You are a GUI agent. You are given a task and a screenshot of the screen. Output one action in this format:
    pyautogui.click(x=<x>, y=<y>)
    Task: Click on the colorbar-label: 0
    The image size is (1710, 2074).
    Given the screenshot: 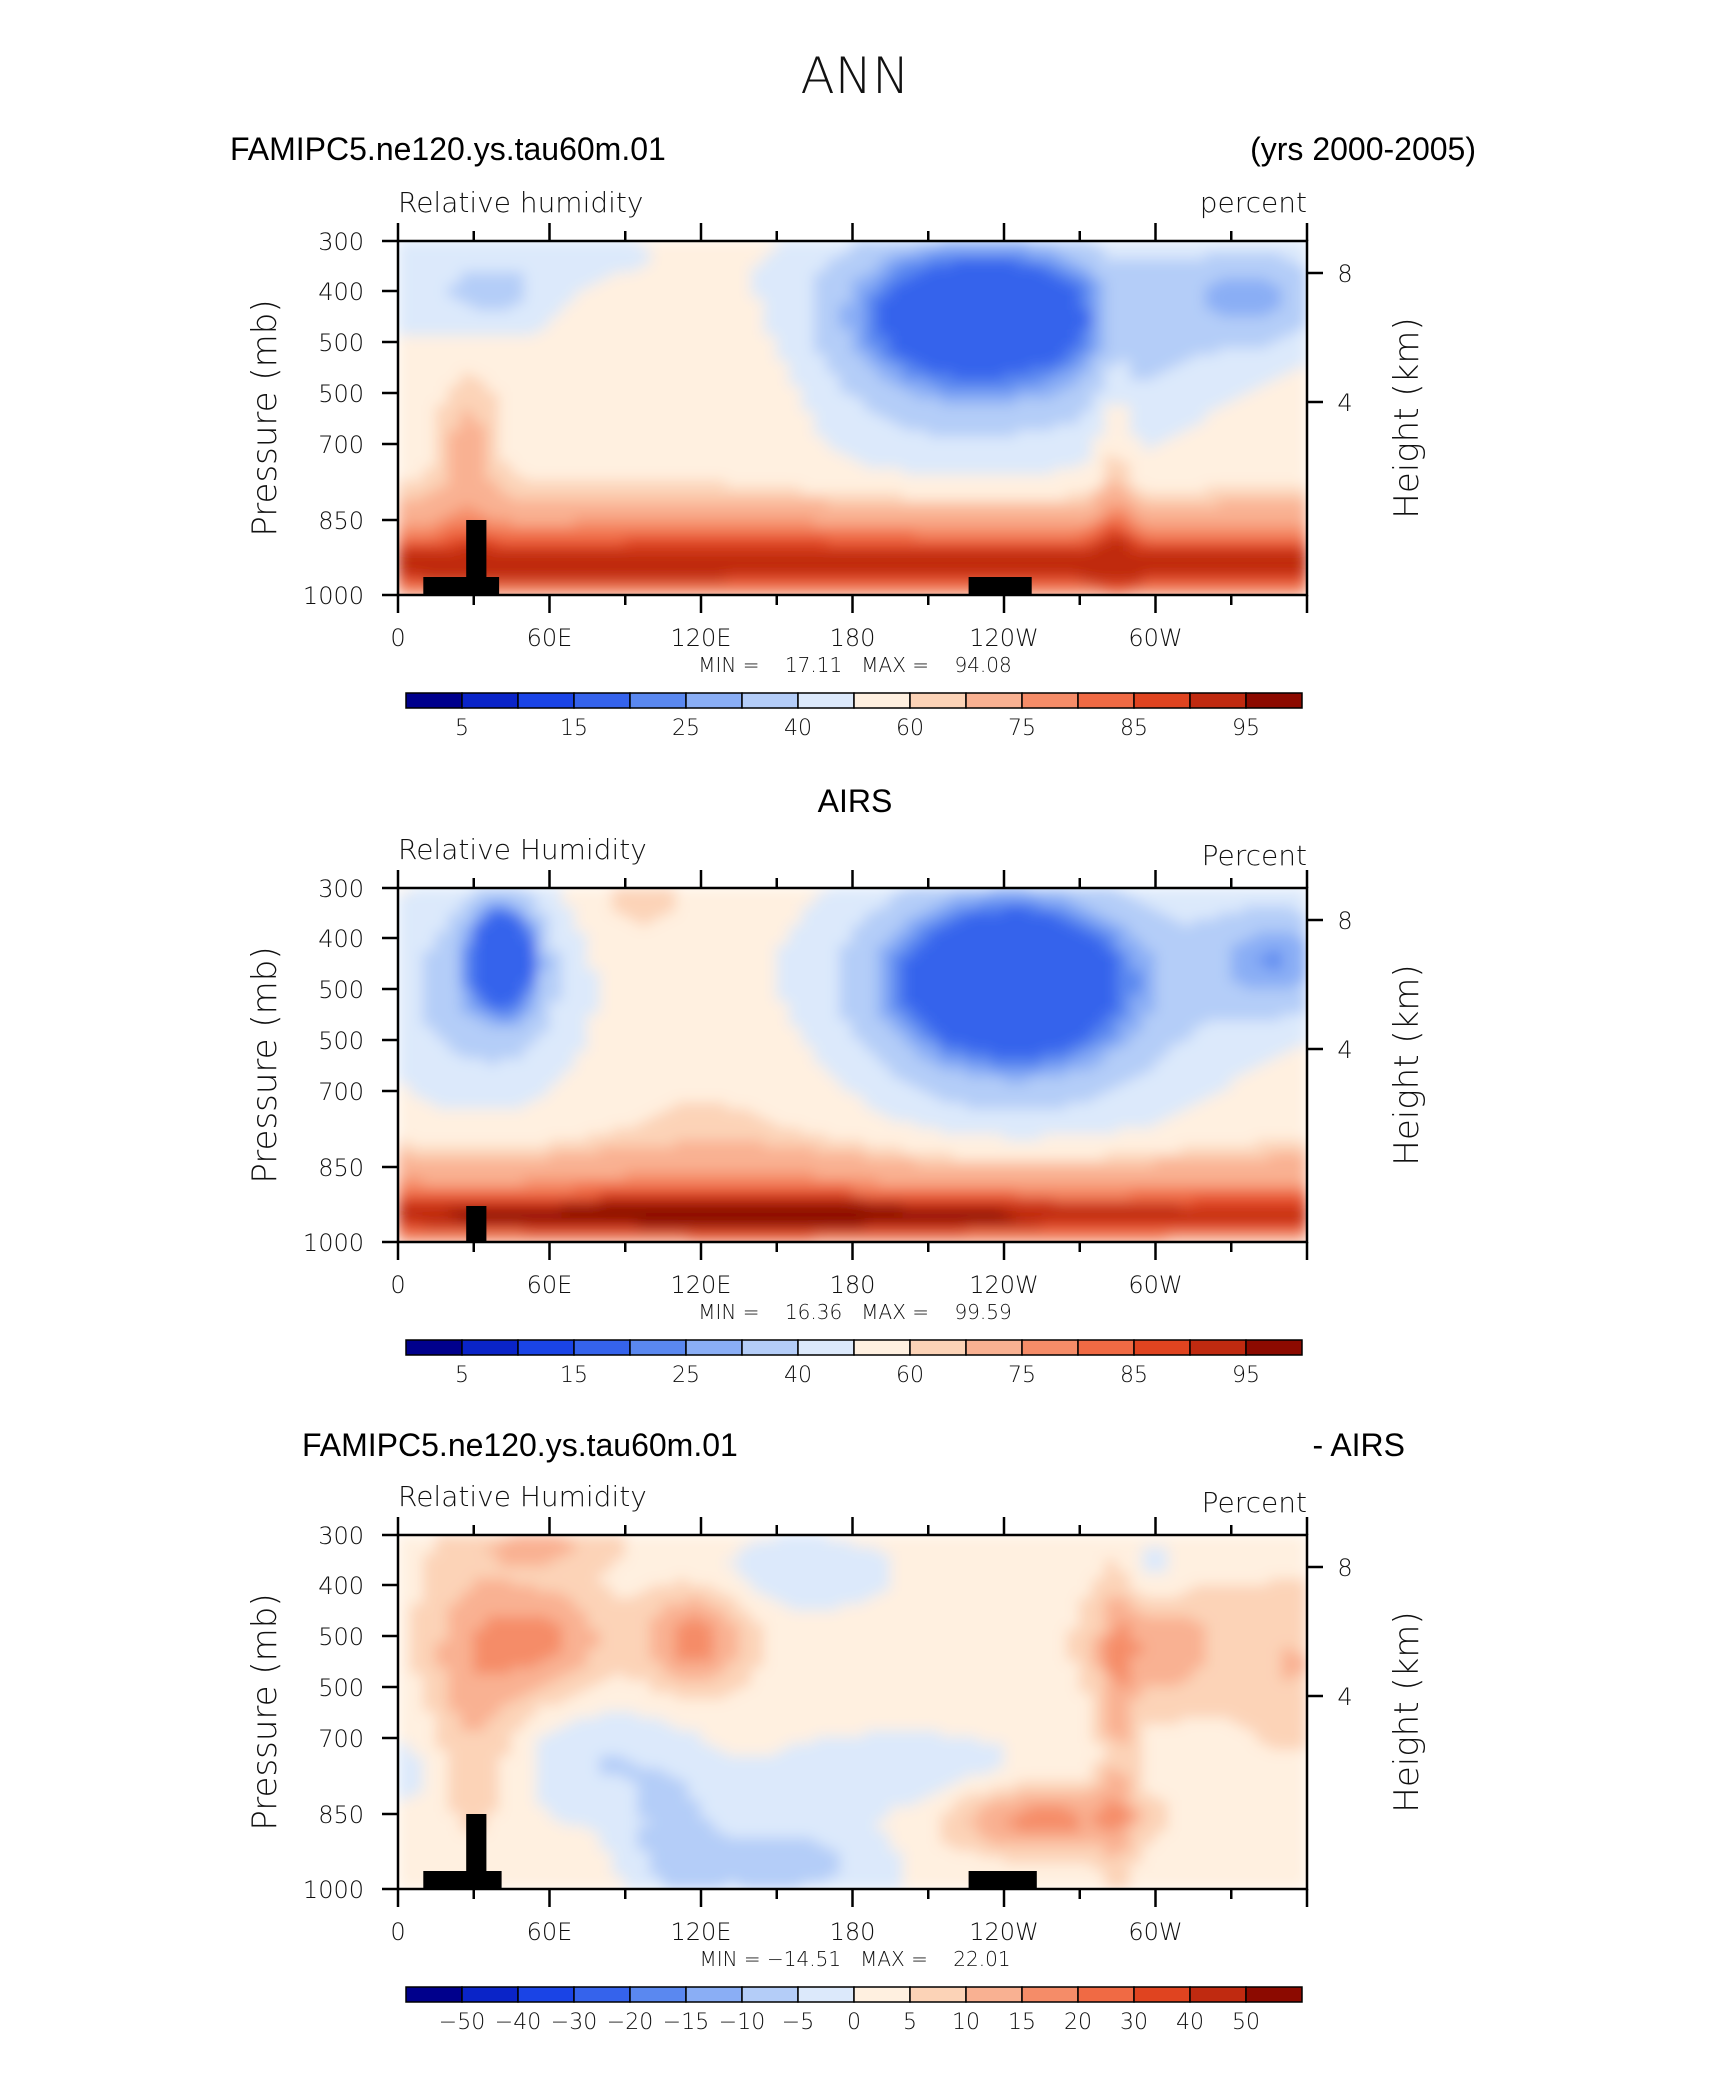 What is the action you would take?
    pyautogui.click(x=854, y=2022)
    